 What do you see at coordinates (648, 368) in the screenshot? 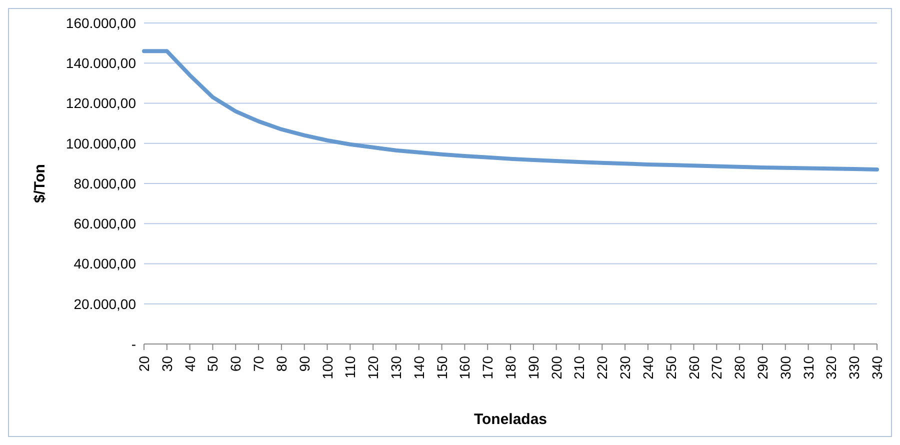
I see `x-tick-label: 240` at bounding box center [648, 368].